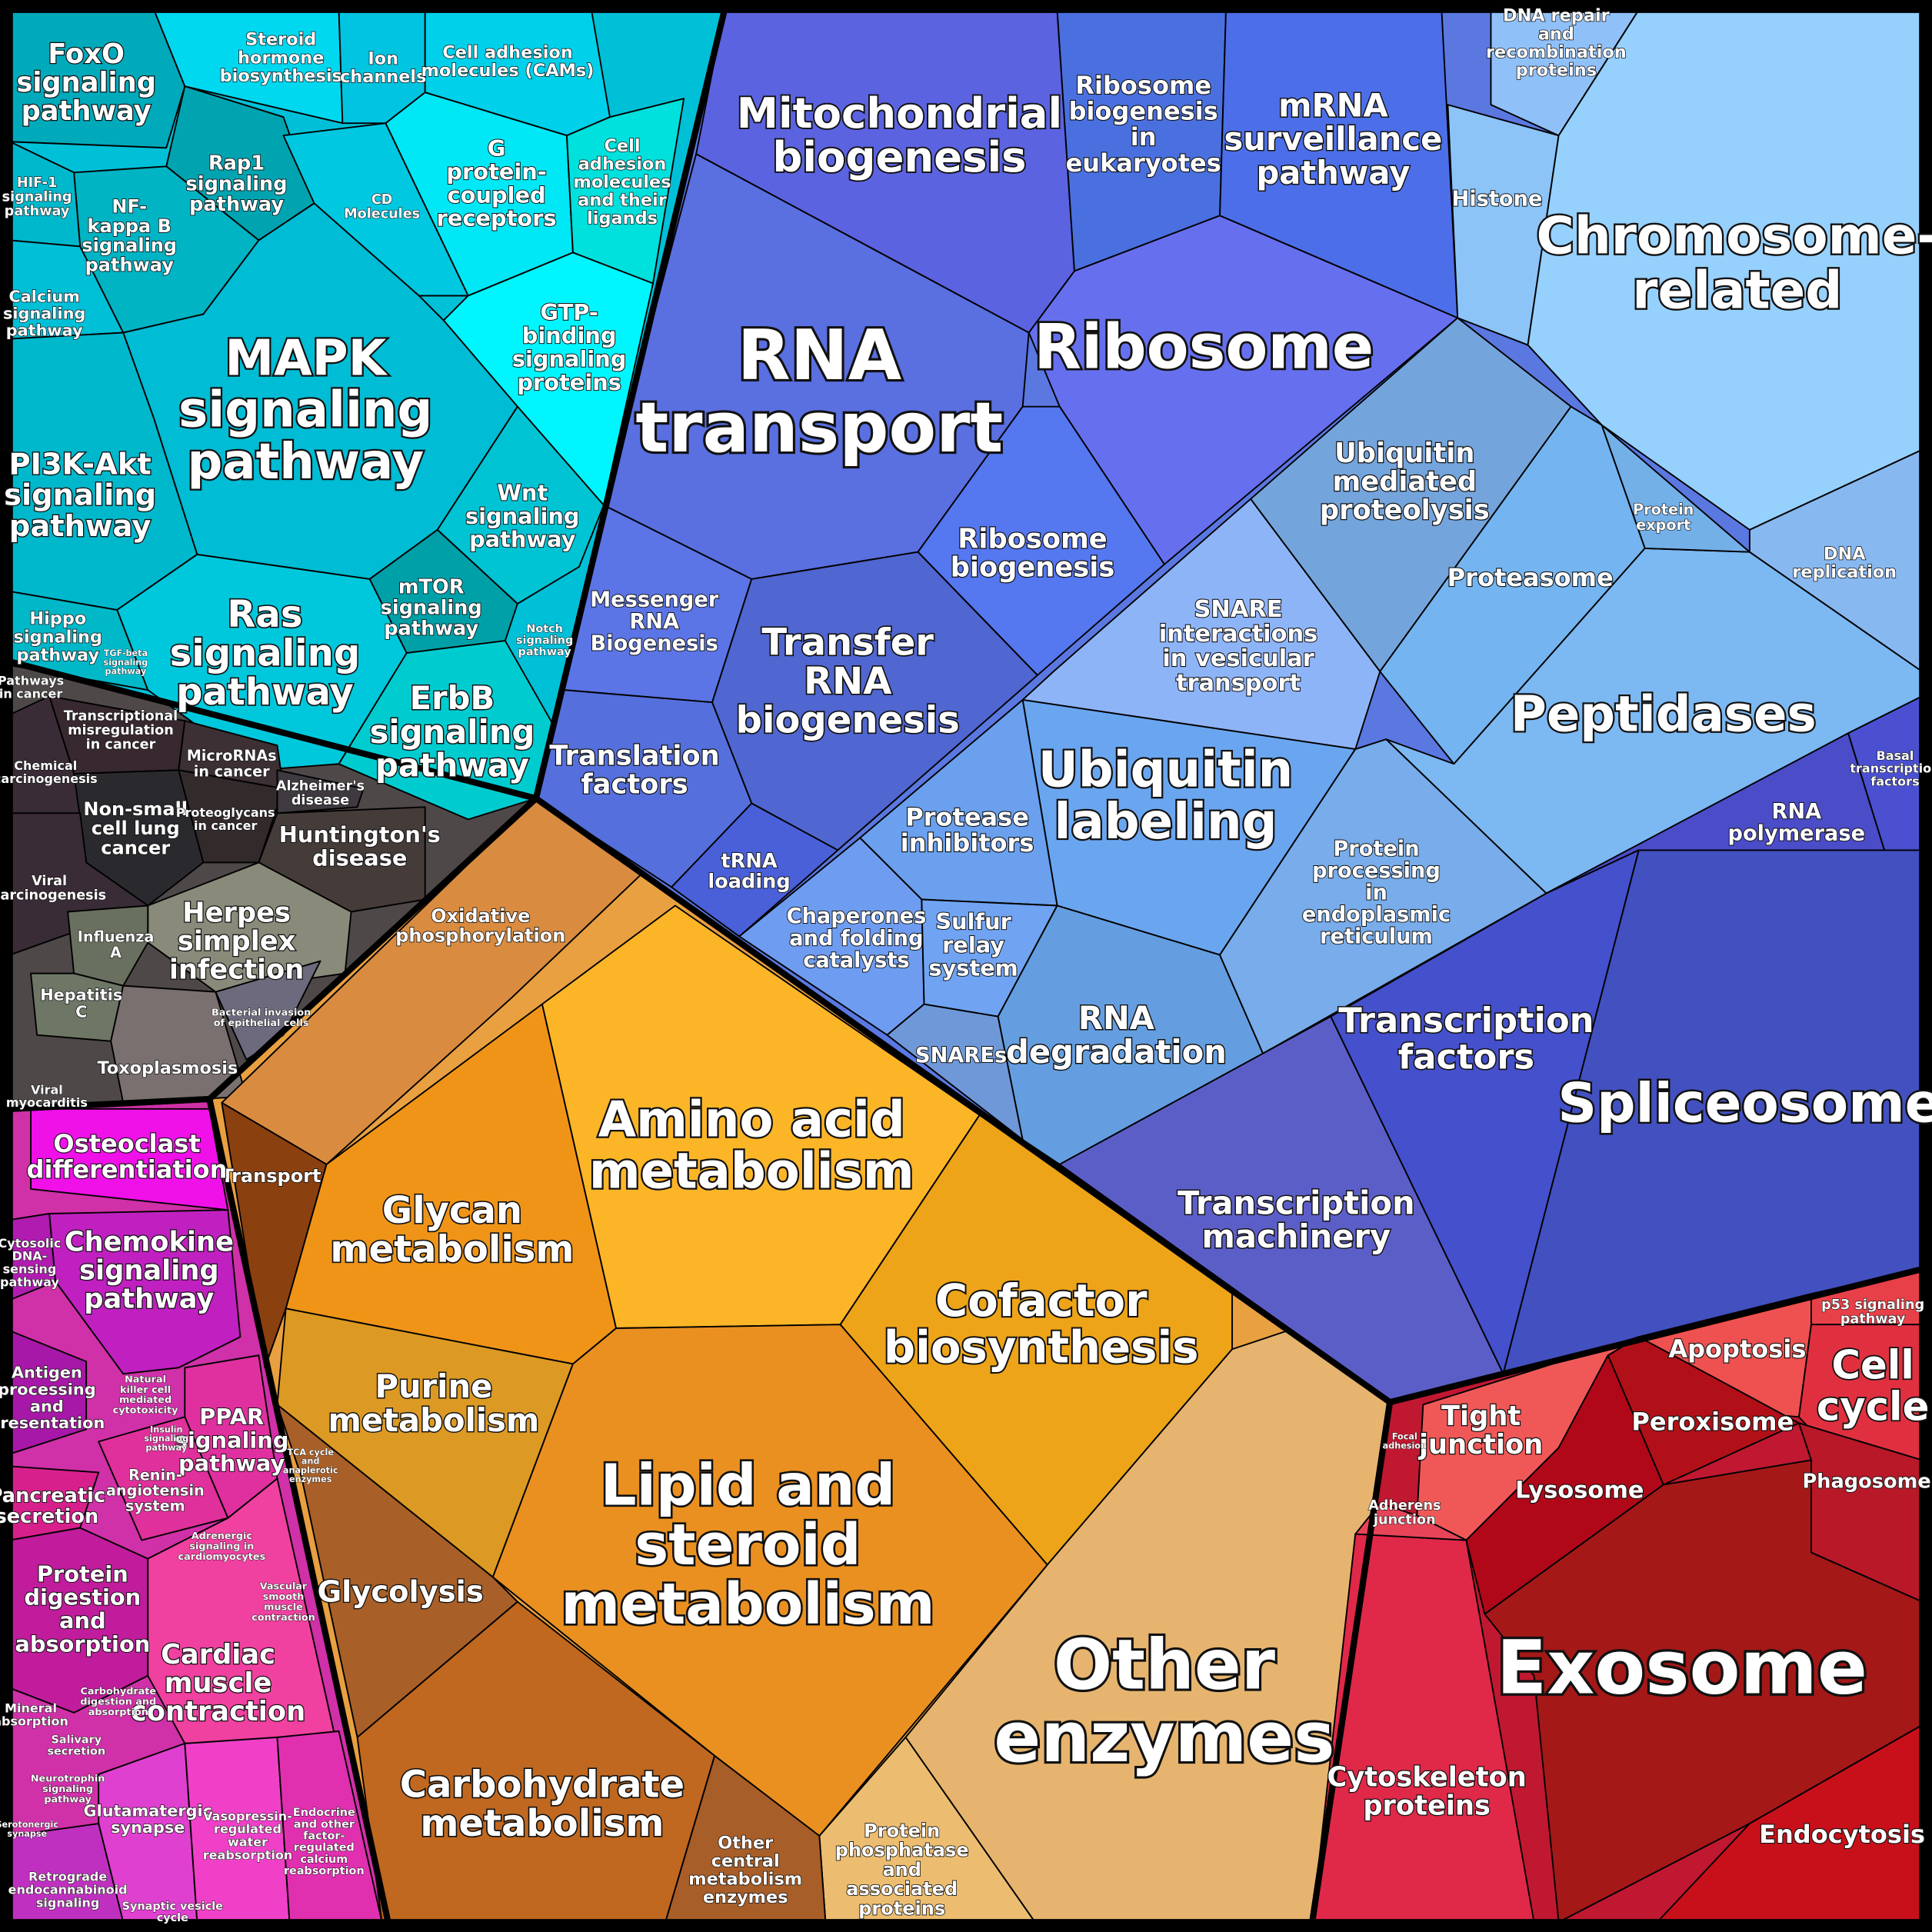 The image size is (1932, 1932). What do you see at coordinates (1166, 795) in the screenshot?
I see `cell-label: Ubiquitin labeling` at bounding box center [1166, 795].